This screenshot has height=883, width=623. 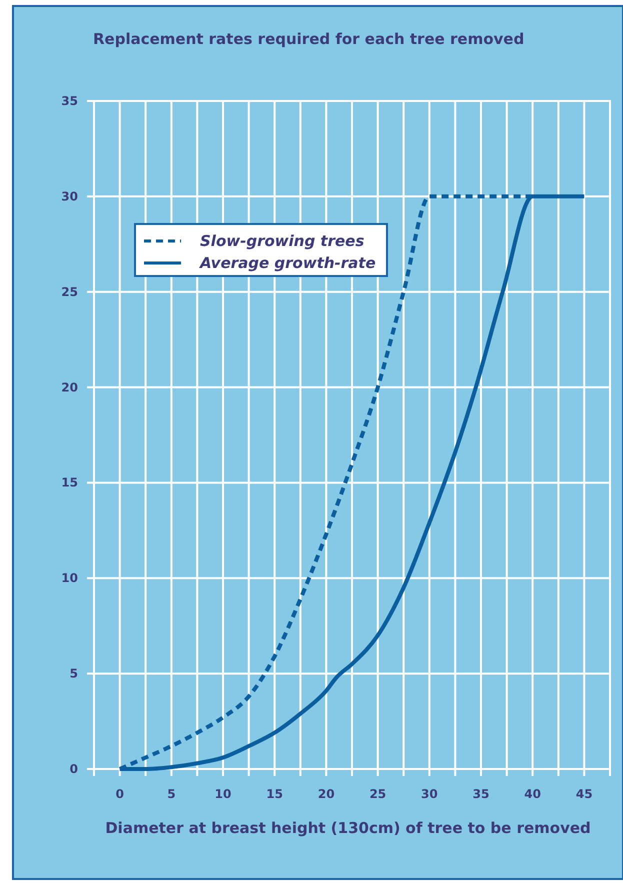 I want to click on x-tick-label: 0, so click(x=120, y=794).